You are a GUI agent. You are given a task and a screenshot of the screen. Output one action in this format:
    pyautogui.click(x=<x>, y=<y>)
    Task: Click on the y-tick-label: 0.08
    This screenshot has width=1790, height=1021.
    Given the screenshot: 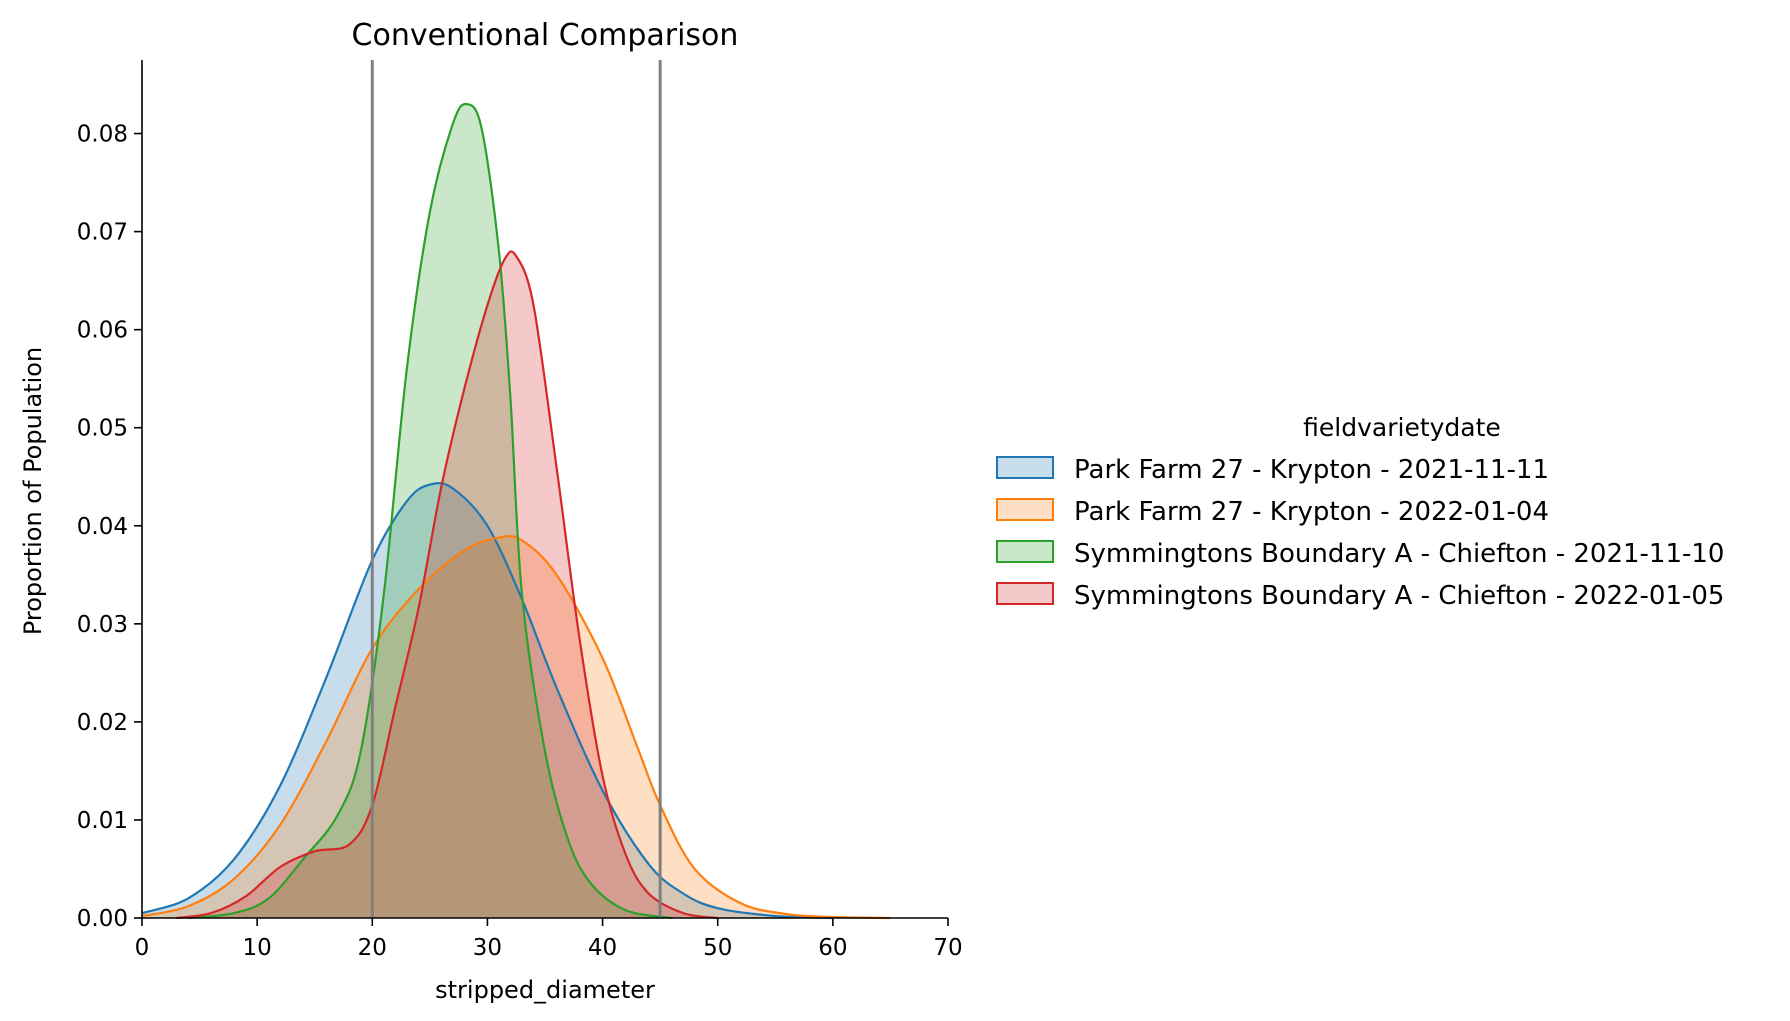 What is the action you would take?
    pyautogui.click(x=102, y=135)
    